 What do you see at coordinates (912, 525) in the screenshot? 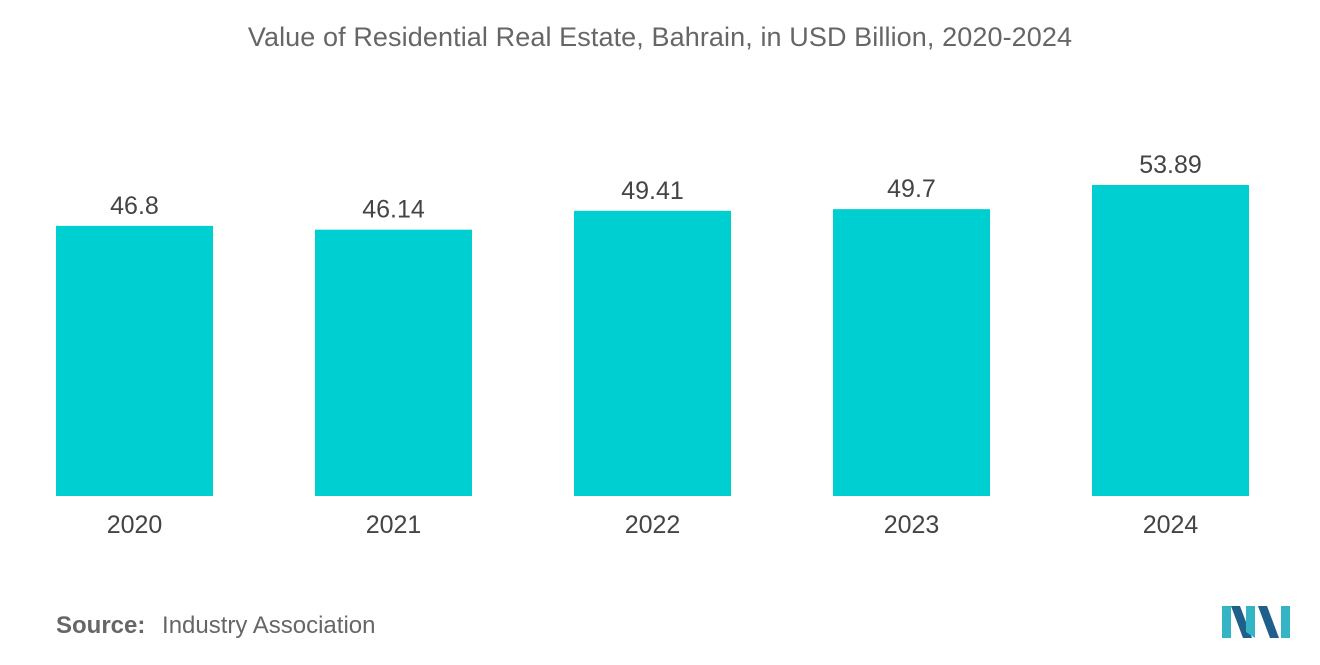
I see `x-tick-label-2023: 2023` at bounding box center [912, 525].